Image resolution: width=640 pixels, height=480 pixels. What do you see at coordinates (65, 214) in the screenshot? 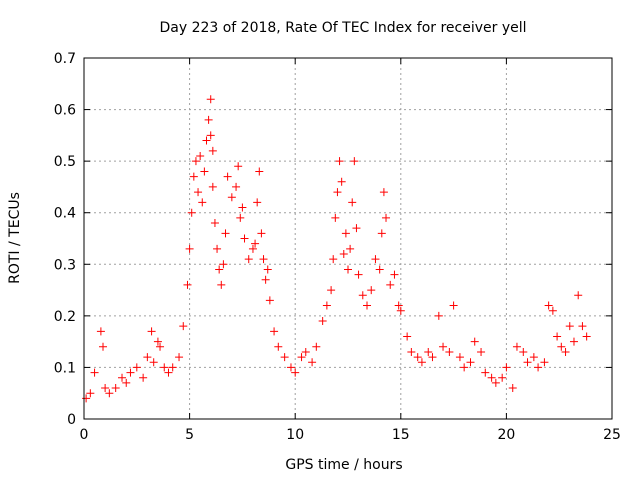
I see `y-tick-label: 0.4` at bounding box center [65, 214].